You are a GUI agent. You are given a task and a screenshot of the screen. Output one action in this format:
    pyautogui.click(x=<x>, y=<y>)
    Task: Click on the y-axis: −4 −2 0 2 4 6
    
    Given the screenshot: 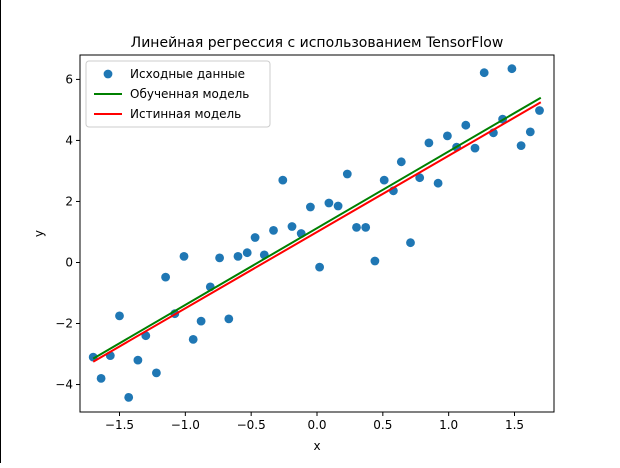 What is the action you would take?
    pyautogui.click(x=67, y=232)
    